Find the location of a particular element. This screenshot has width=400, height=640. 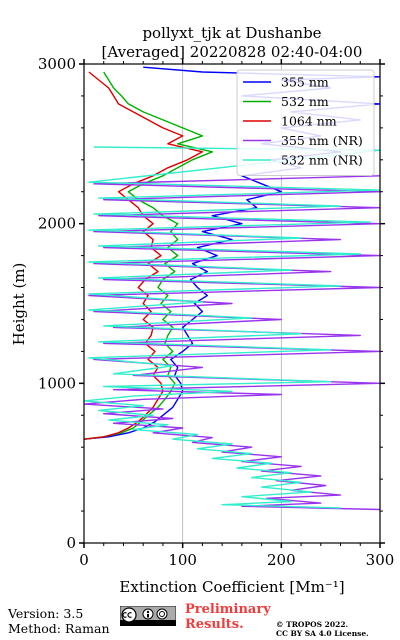

x-tick-label: 100 is located at coordinates (182, 560).